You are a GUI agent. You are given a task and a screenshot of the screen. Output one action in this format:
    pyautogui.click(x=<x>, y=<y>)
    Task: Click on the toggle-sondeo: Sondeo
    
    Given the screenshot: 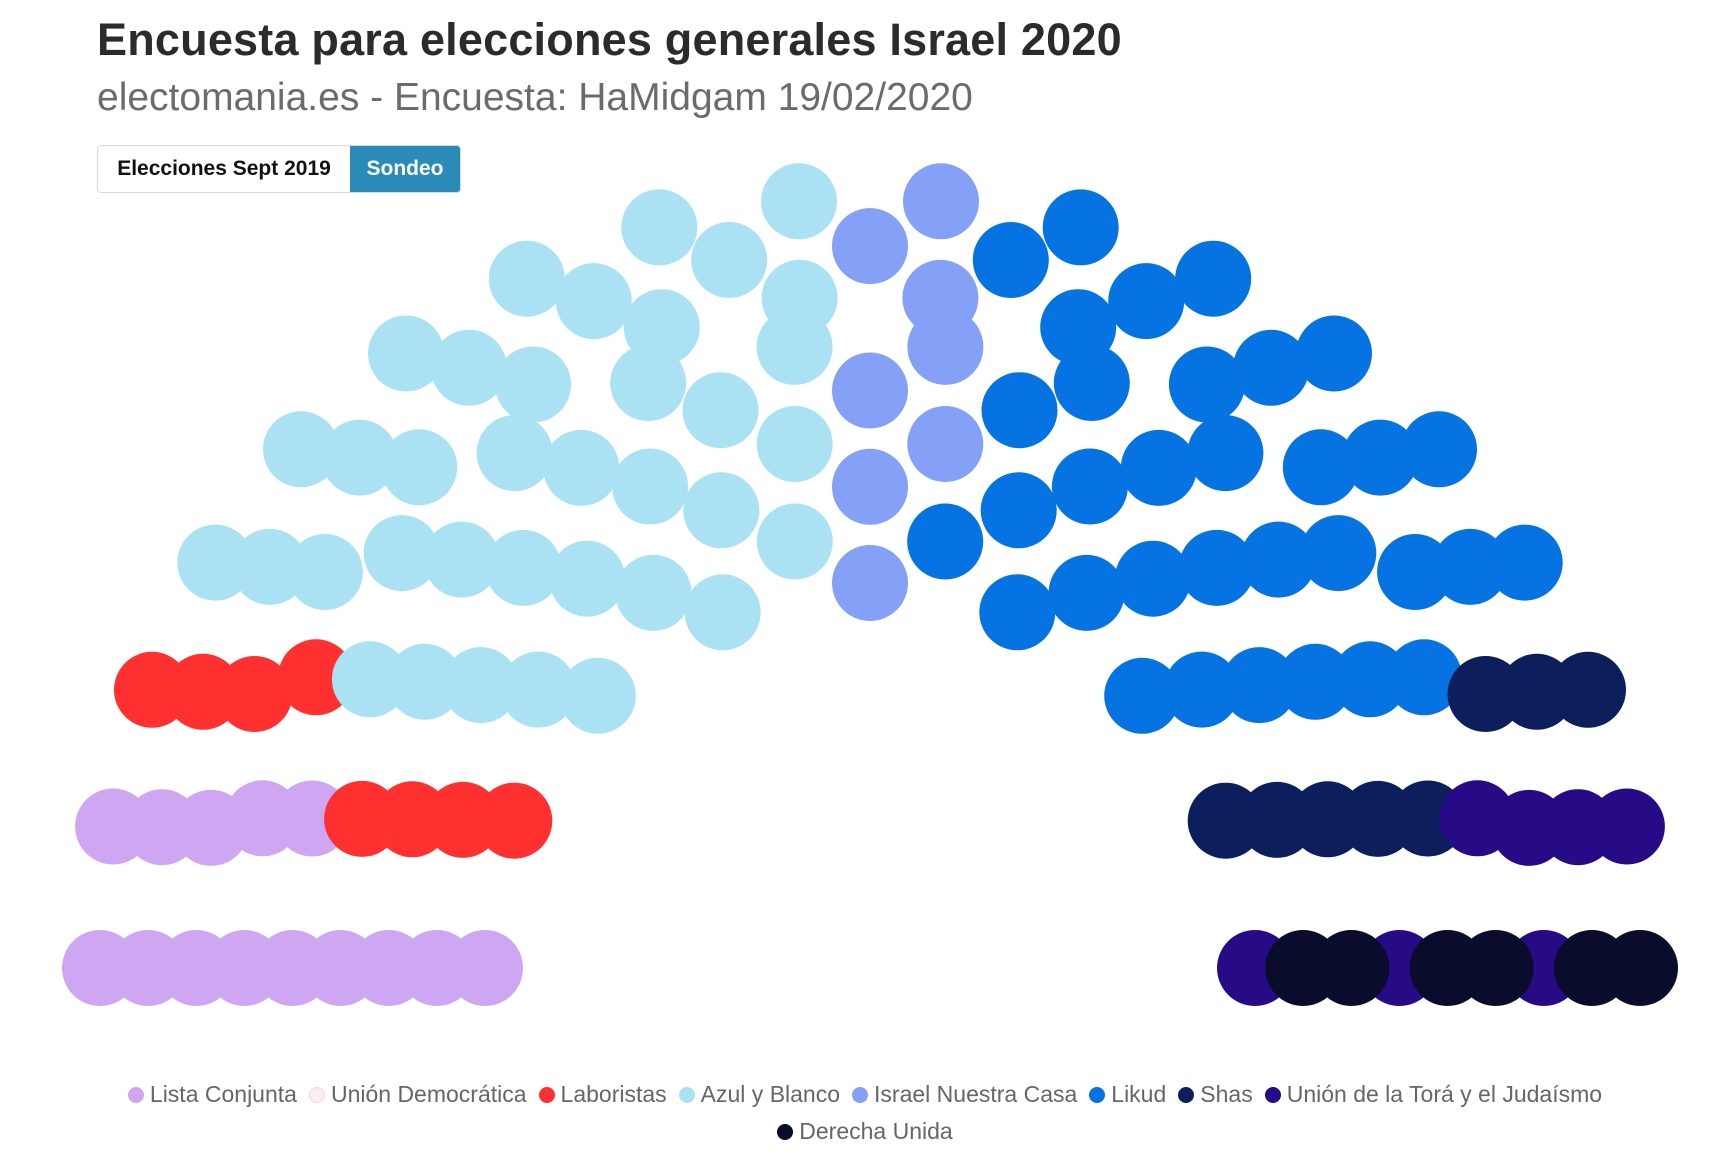 What is the action you would take?
    pyautogui.click(x=405, y=169)
    